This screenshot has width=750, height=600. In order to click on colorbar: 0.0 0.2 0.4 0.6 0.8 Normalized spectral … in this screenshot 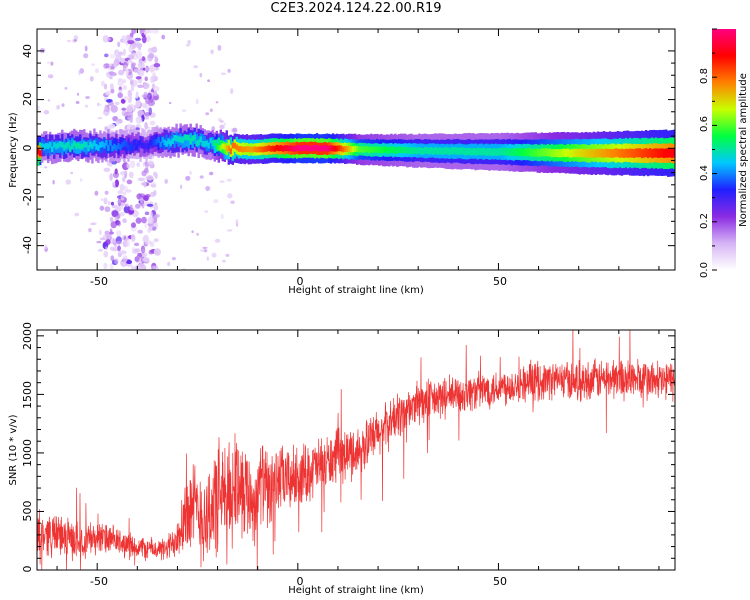, I will do `click(724, 153)`.